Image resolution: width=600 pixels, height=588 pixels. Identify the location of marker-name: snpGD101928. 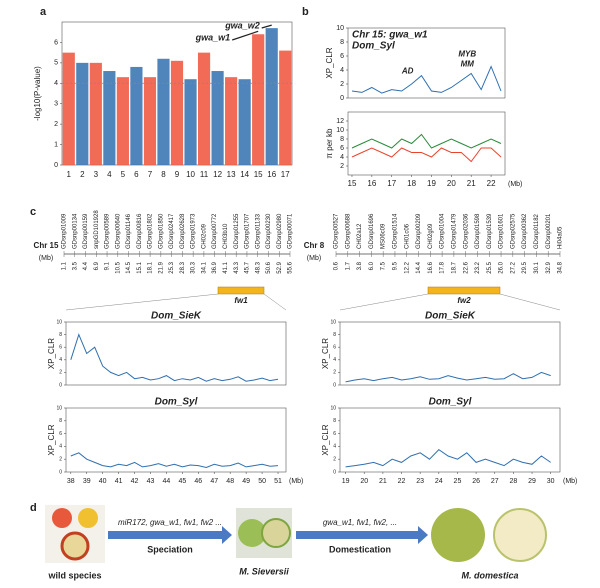
(97, 229).